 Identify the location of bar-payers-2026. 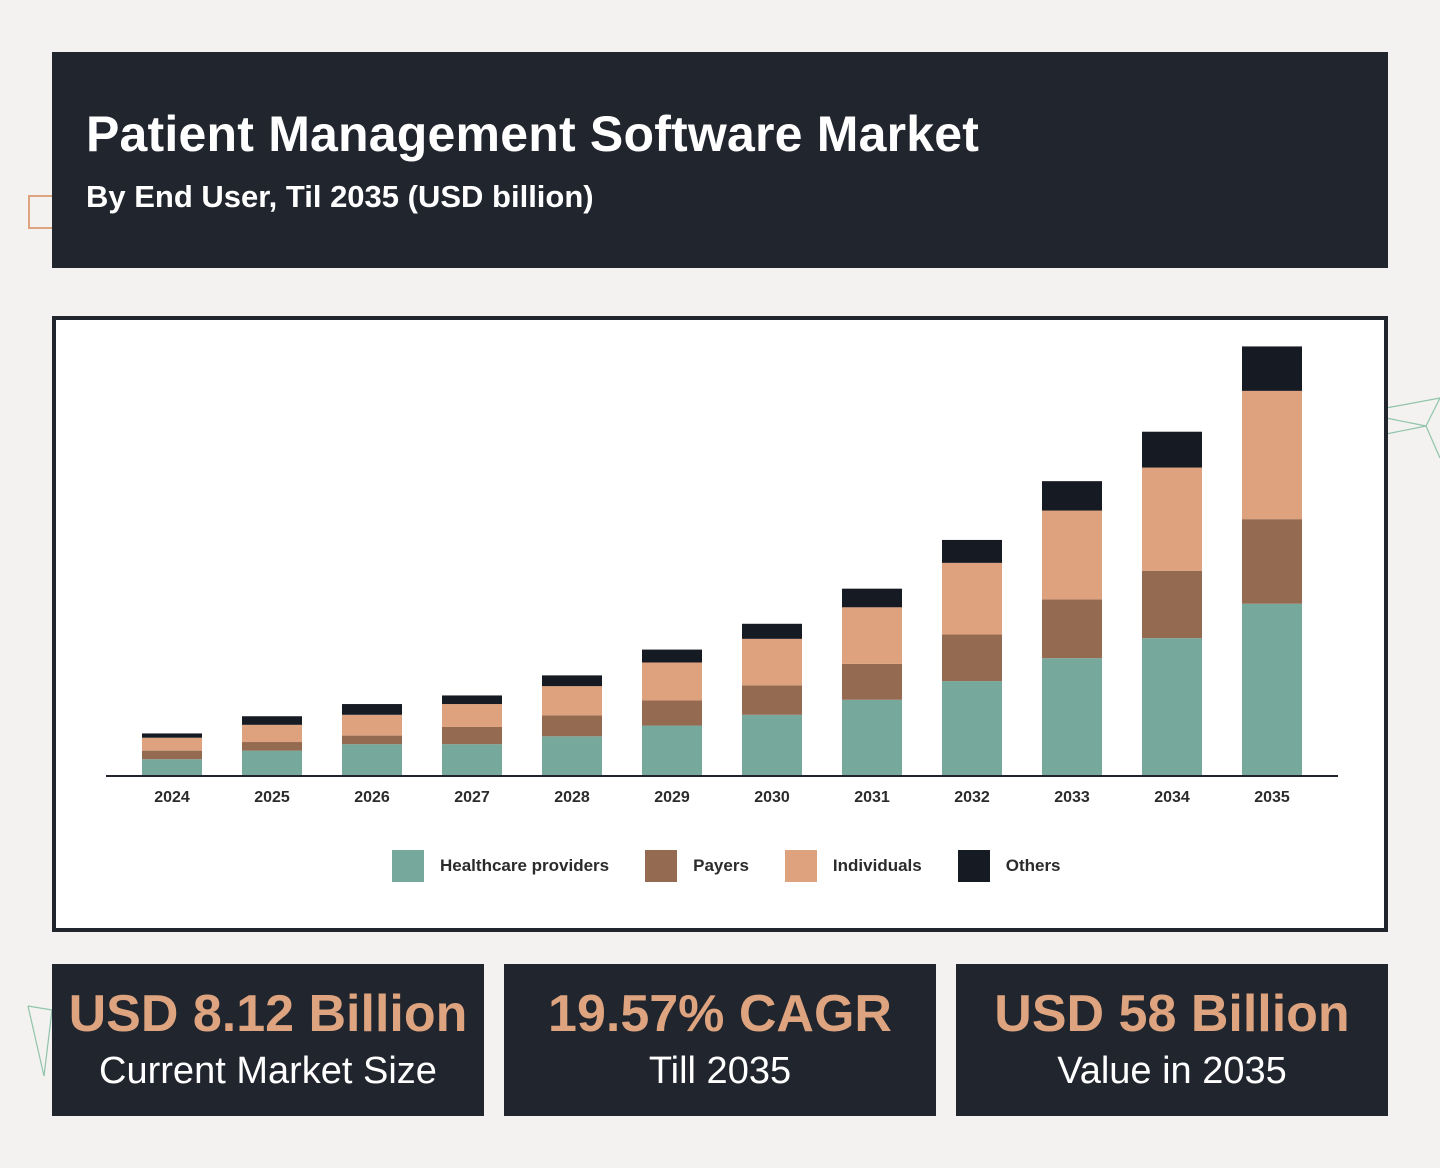
(372, 740).